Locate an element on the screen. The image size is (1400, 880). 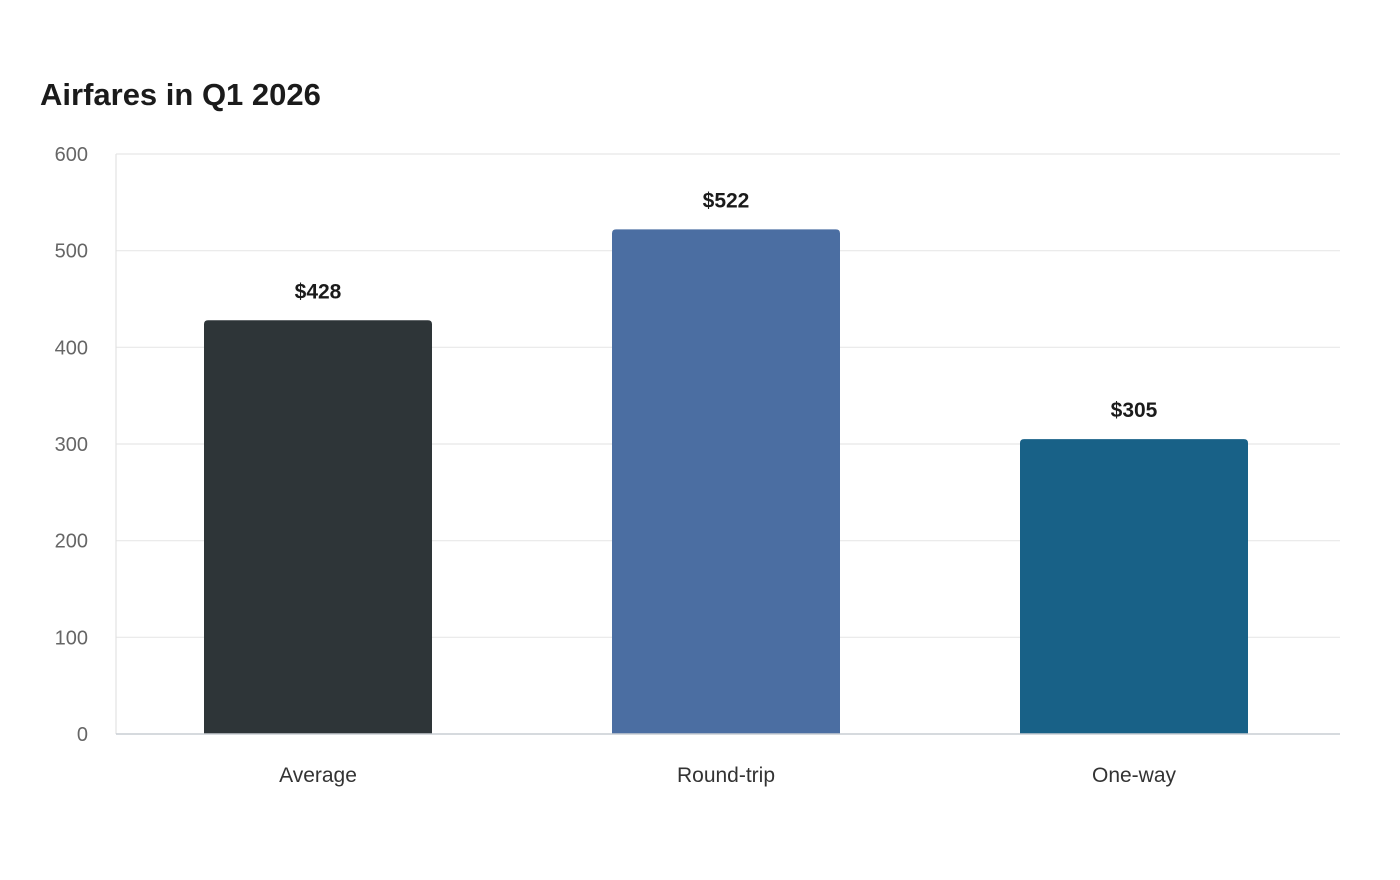
y-axis-ticks: 0 100 200 300 400 500 600 is located at coordinates (71, 445).